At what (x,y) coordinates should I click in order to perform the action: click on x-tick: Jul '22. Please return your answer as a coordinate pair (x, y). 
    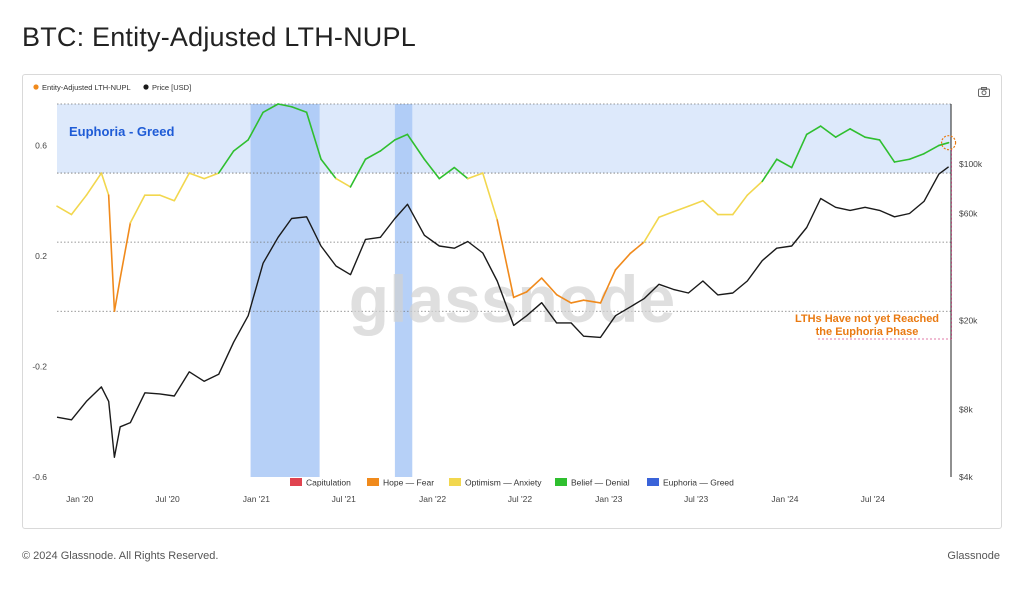
    Looking at the image, I should click on (520, 499).